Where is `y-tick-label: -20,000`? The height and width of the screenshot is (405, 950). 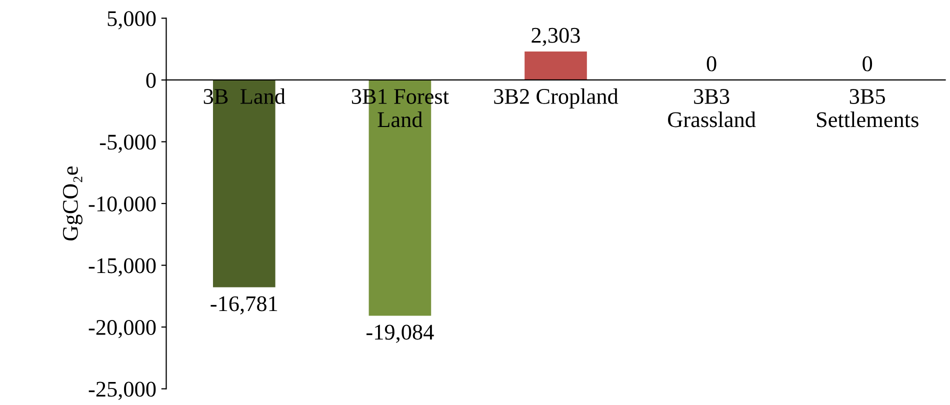 y-tick-label: -20,000 is located at coordinates (122, 329).